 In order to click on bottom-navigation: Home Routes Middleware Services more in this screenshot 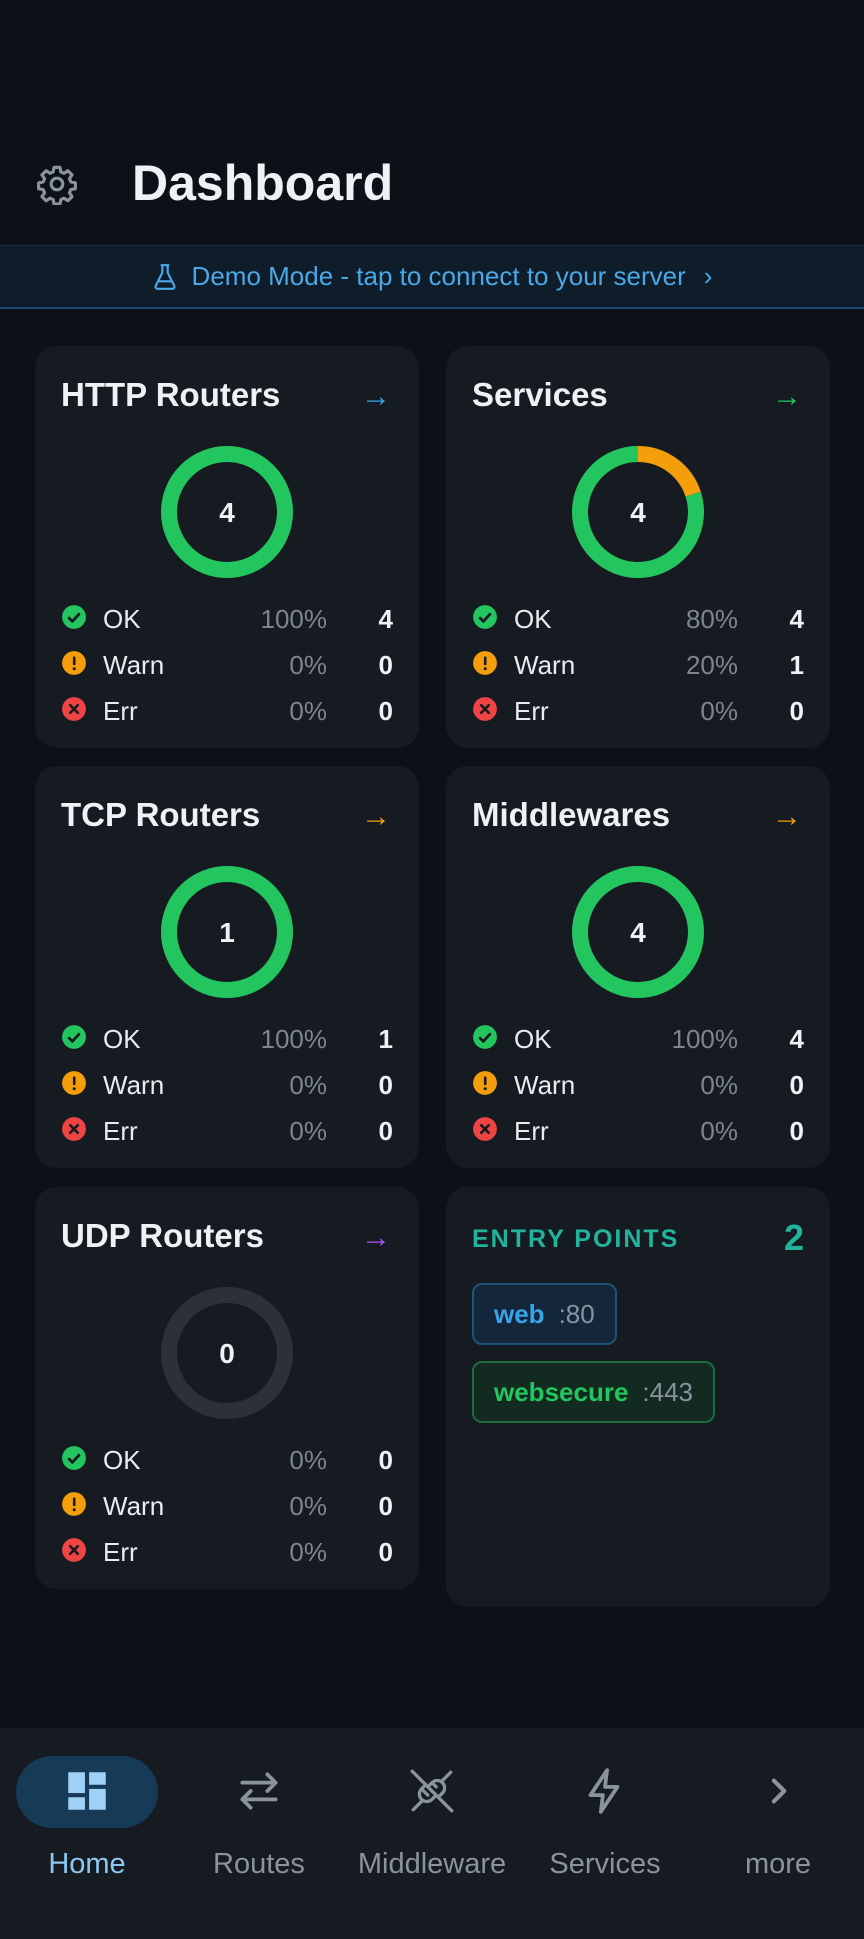, I will do `click(432, 1833)`.